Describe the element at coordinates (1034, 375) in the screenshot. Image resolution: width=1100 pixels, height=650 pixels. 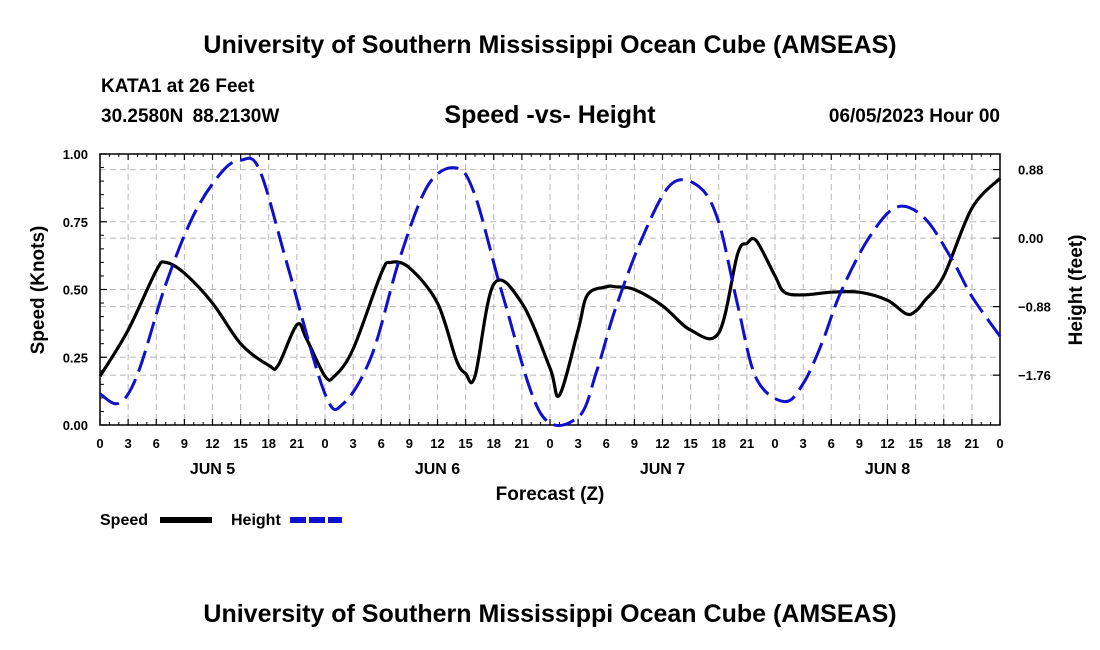
I see `y-right-tick-label: −1.76` at that location.